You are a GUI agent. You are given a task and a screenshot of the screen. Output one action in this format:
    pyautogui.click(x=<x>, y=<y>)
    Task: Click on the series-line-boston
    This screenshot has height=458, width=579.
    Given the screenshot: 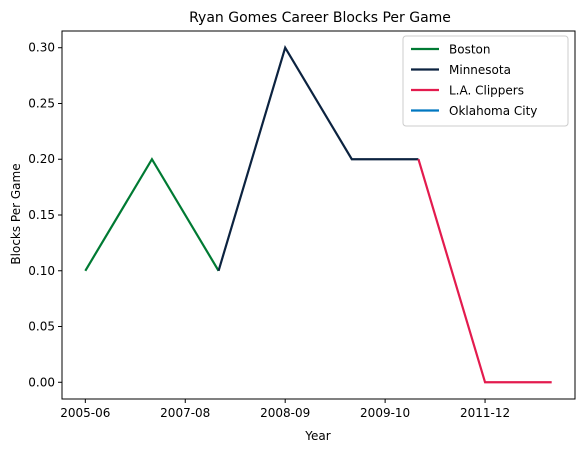 What is the action you would take?
    pyautogui.click(x=152, y=214)
    